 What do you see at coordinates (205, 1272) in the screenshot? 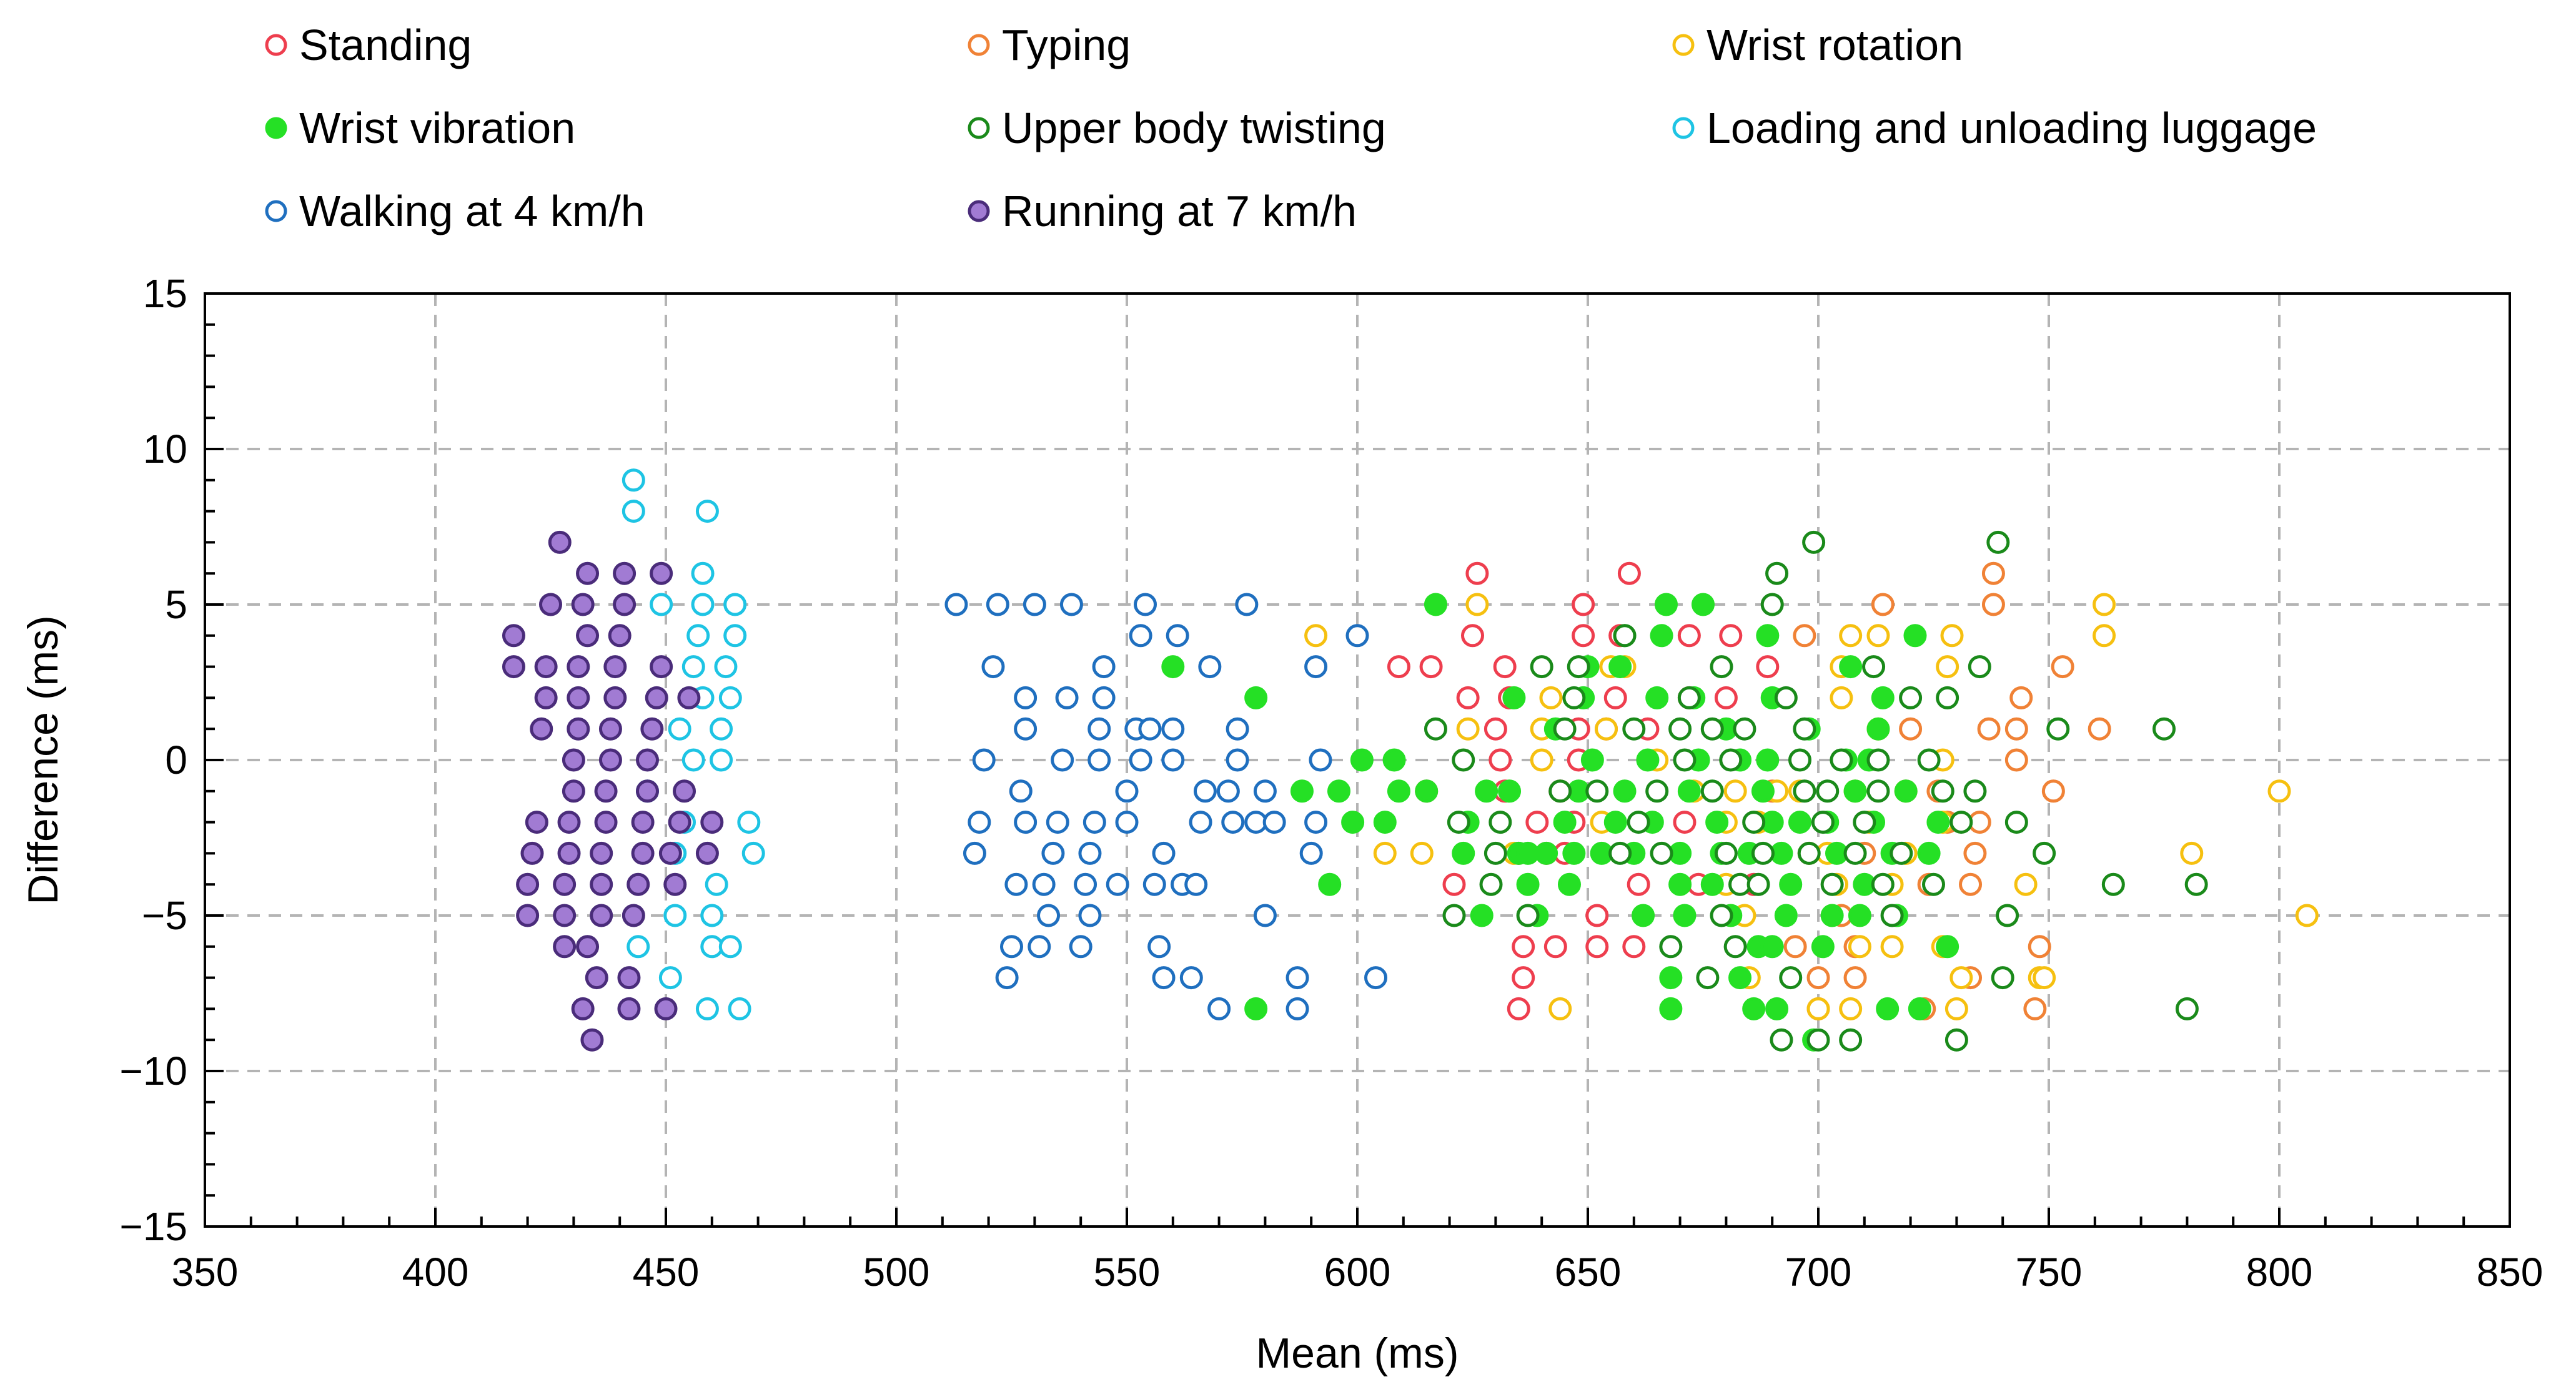
I see `x-tick-label: 350` at bounding box center [205, 1272].